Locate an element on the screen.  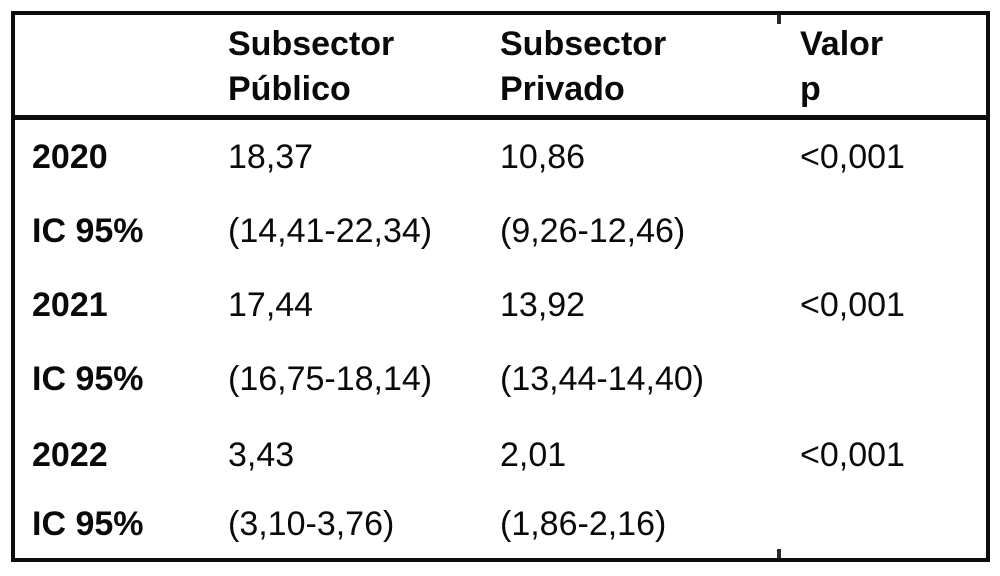
privado-ci: (9,26-12,46) is located at coordinates (593, 230).